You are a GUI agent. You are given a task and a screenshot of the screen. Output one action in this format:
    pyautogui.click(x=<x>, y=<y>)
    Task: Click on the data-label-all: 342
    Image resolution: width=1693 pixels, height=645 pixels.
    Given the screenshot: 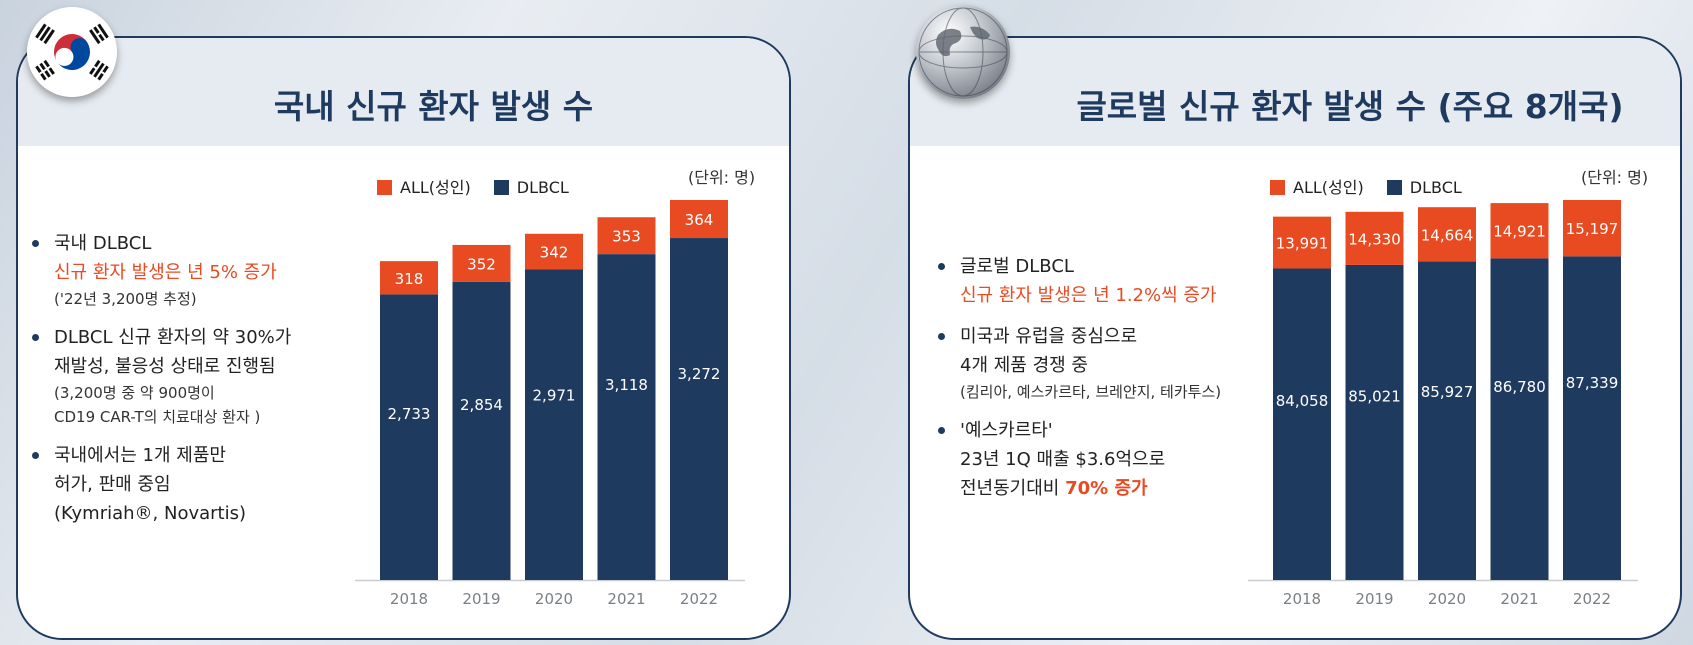 What is the action you would take?
    pyautogui.click(x=554, y=253)
    